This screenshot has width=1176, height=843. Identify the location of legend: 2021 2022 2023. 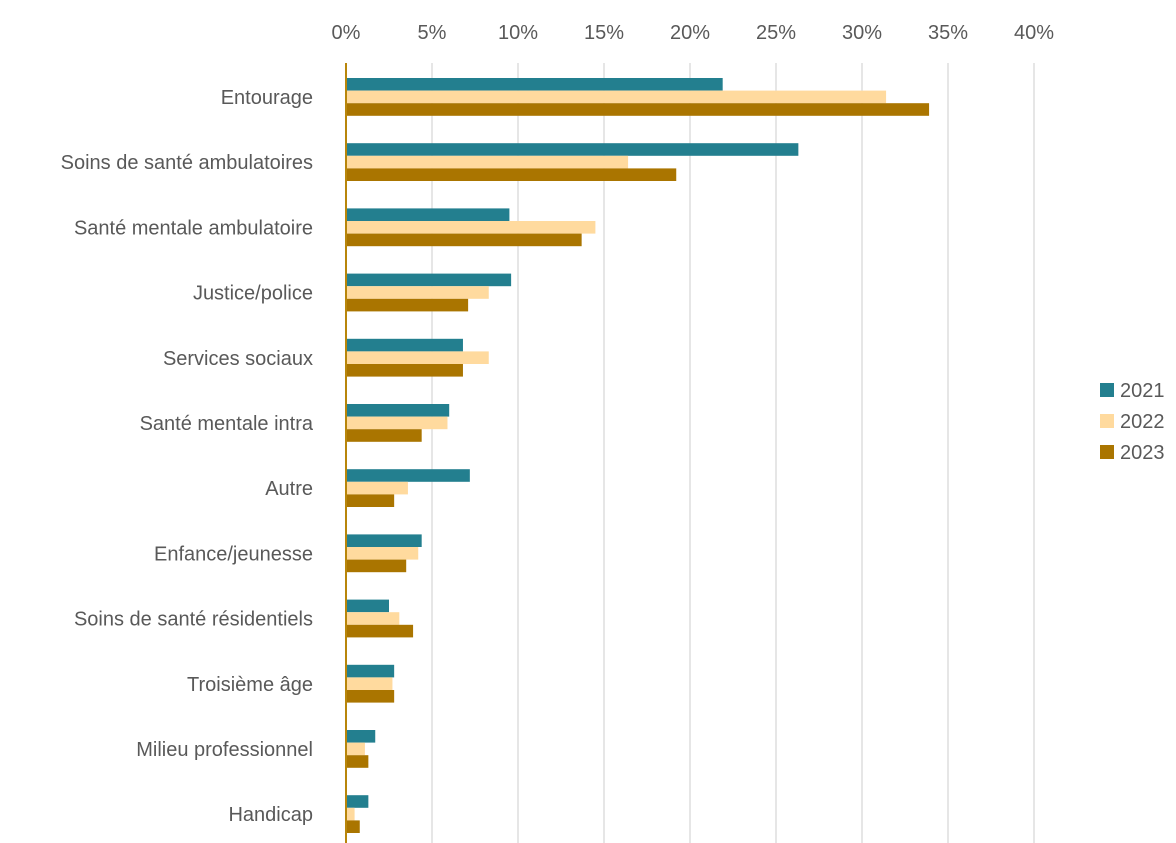
(1132, 422).